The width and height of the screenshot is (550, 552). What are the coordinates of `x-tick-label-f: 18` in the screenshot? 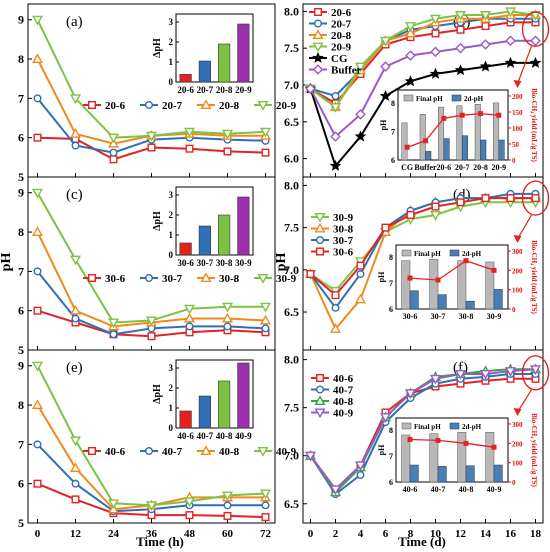 It's located at (536, 534).